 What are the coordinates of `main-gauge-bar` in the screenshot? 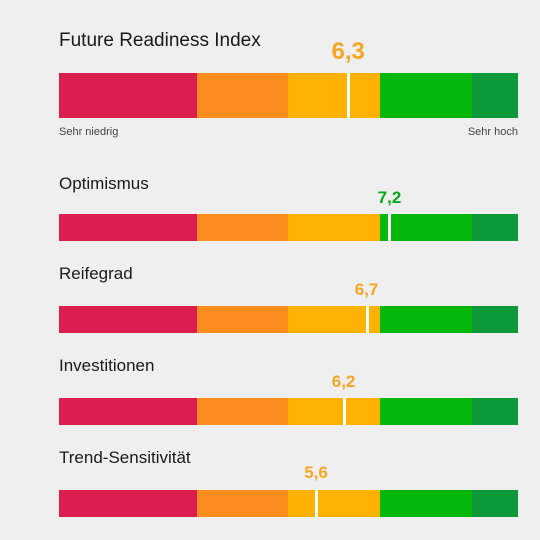 It's located at (288, 95).